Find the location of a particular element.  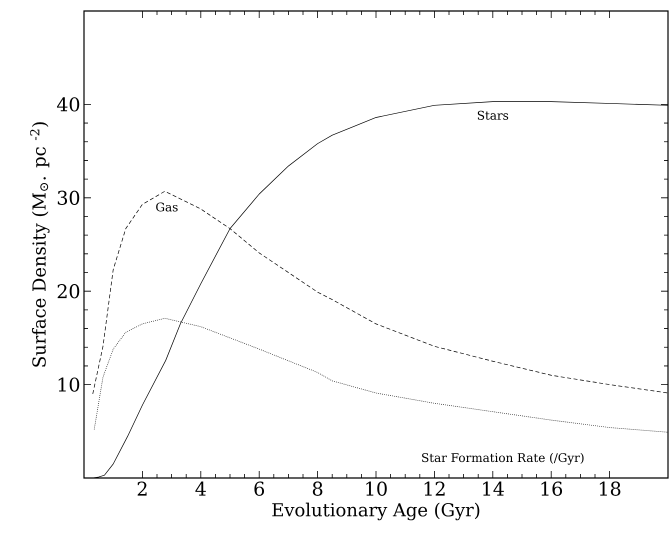

y-tick-label: 20 is located at coordinates (69, 291).